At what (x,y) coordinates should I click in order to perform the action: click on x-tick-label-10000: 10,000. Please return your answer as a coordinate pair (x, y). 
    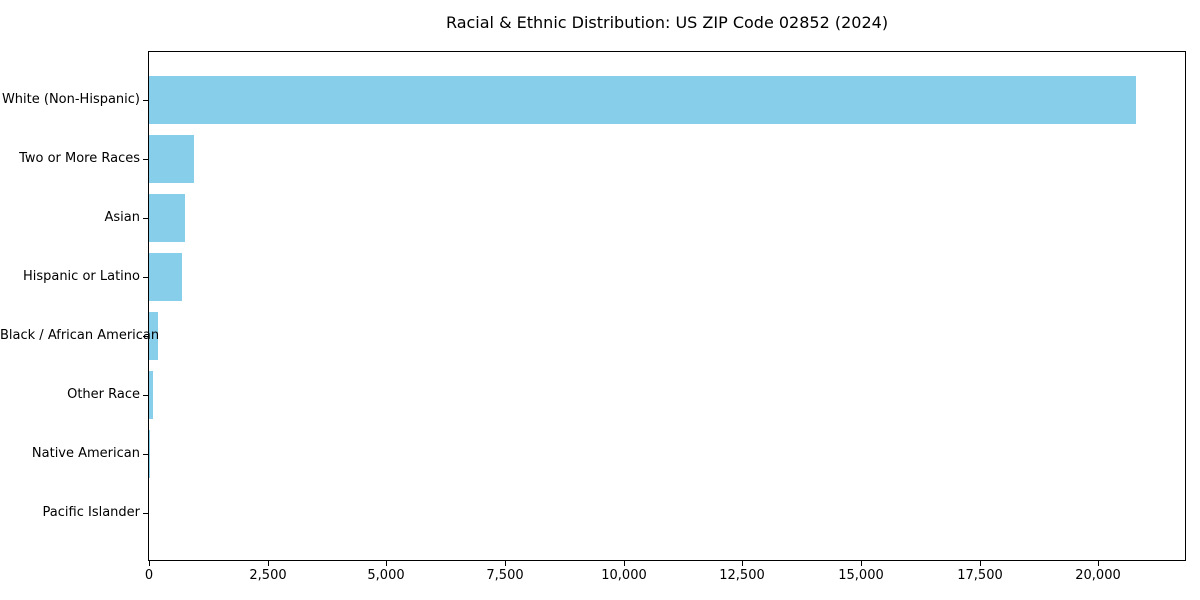
    Looking at the image, I should click on (624, 575).